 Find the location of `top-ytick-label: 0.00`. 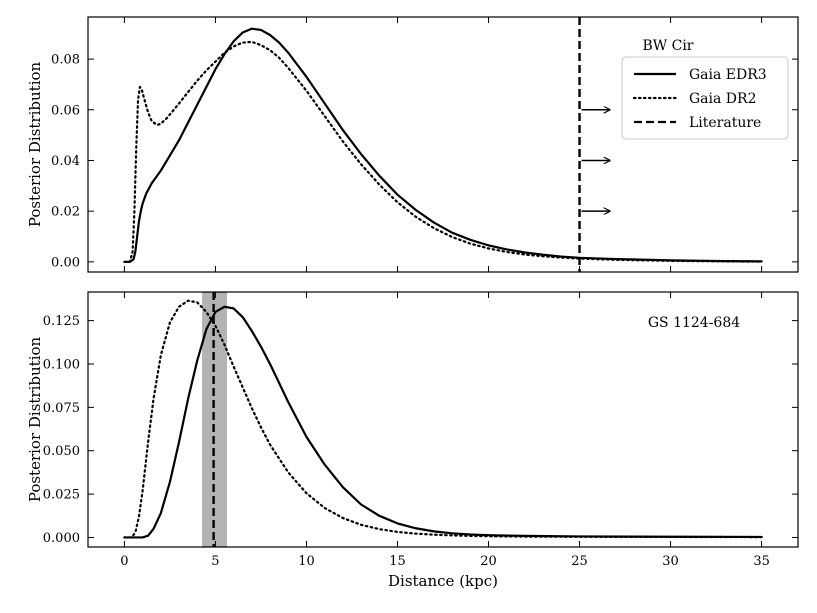

top-ytick-label: 0.00 is located at coordinates (65, 262).